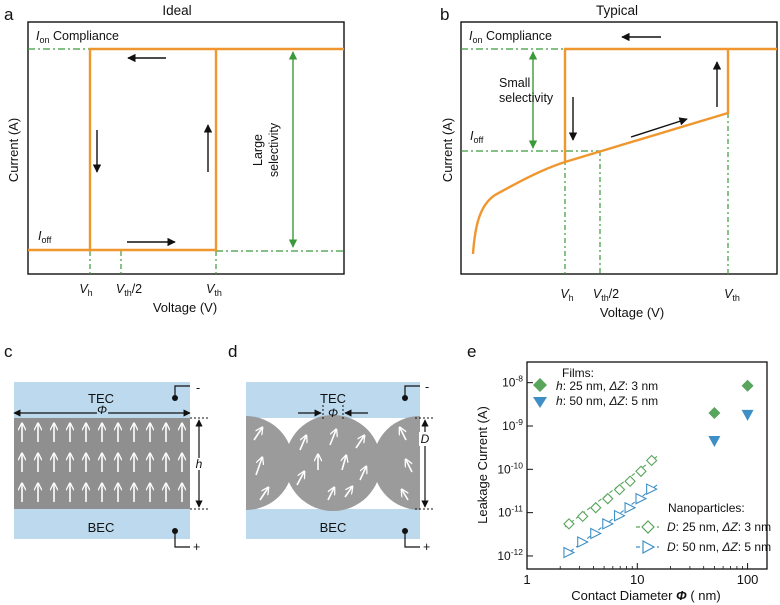 This screenshot has width=780, height=605. What do you see at coordinates (232, 351) in the screenshot?
I see `panel-d-label: d` at bounding box center [232, 351].